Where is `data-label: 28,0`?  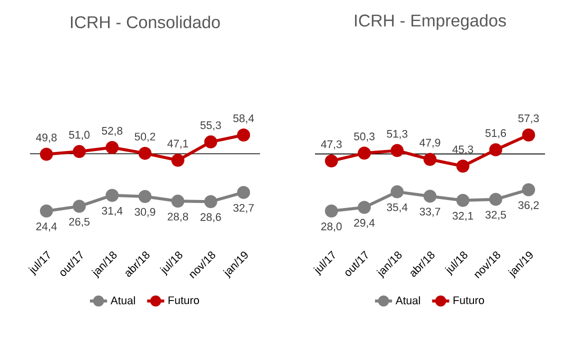
data-label: 28,0 is located at coordinates (331, 227).